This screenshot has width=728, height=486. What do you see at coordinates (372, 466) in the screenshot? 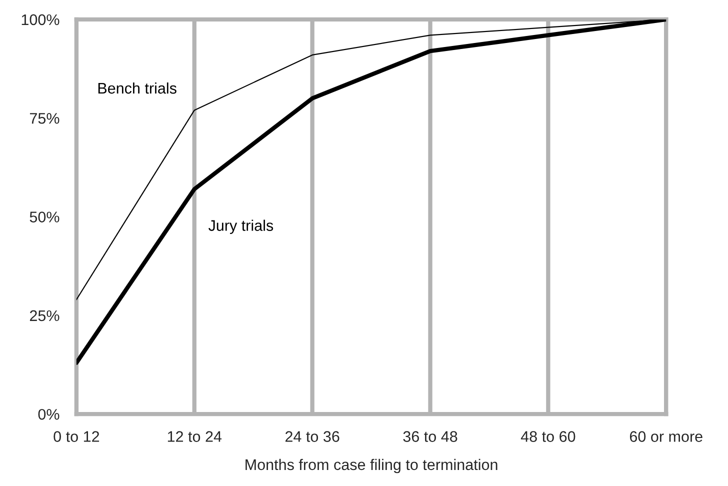
I see `x-axis-title: Months from case filing to termination` at bounding box center [372, 466].